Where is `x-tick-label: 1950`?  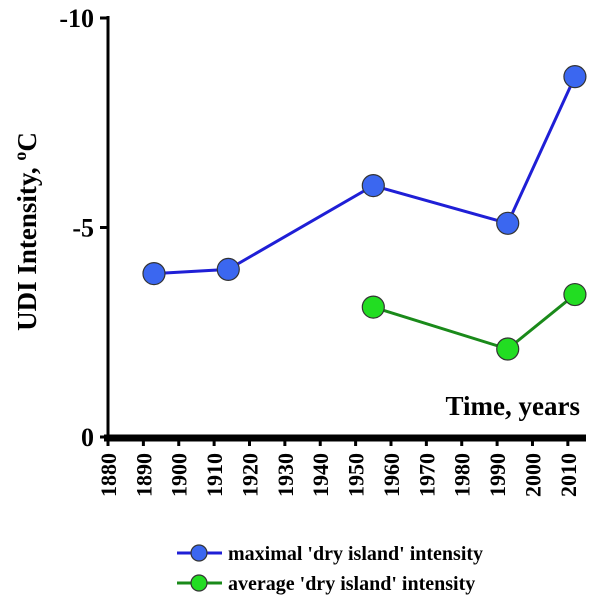 x-tick-label: 1950 is located at coordinates (356, 475).